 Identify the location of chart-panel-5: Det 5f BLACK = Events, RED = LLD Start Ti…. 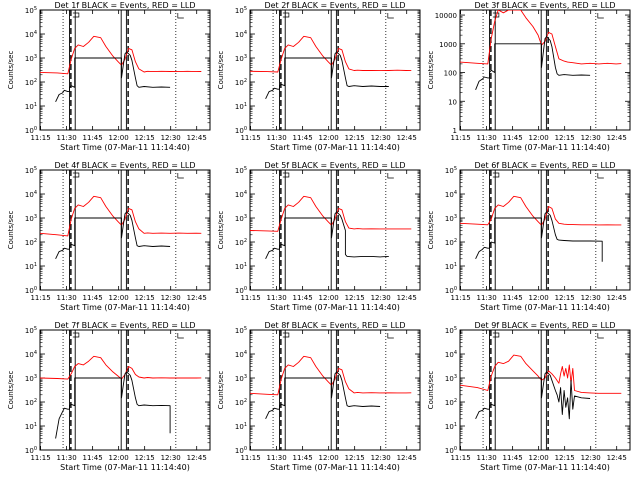
(319, 236).